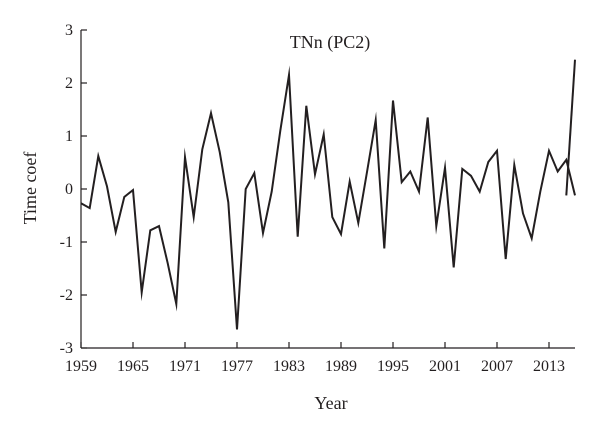 The width and height of the screenshot is (600, 432). Describe the element at coordinates (330, 42) in the screenshot. I see `chart-title: TNn (PC2)` at that location.